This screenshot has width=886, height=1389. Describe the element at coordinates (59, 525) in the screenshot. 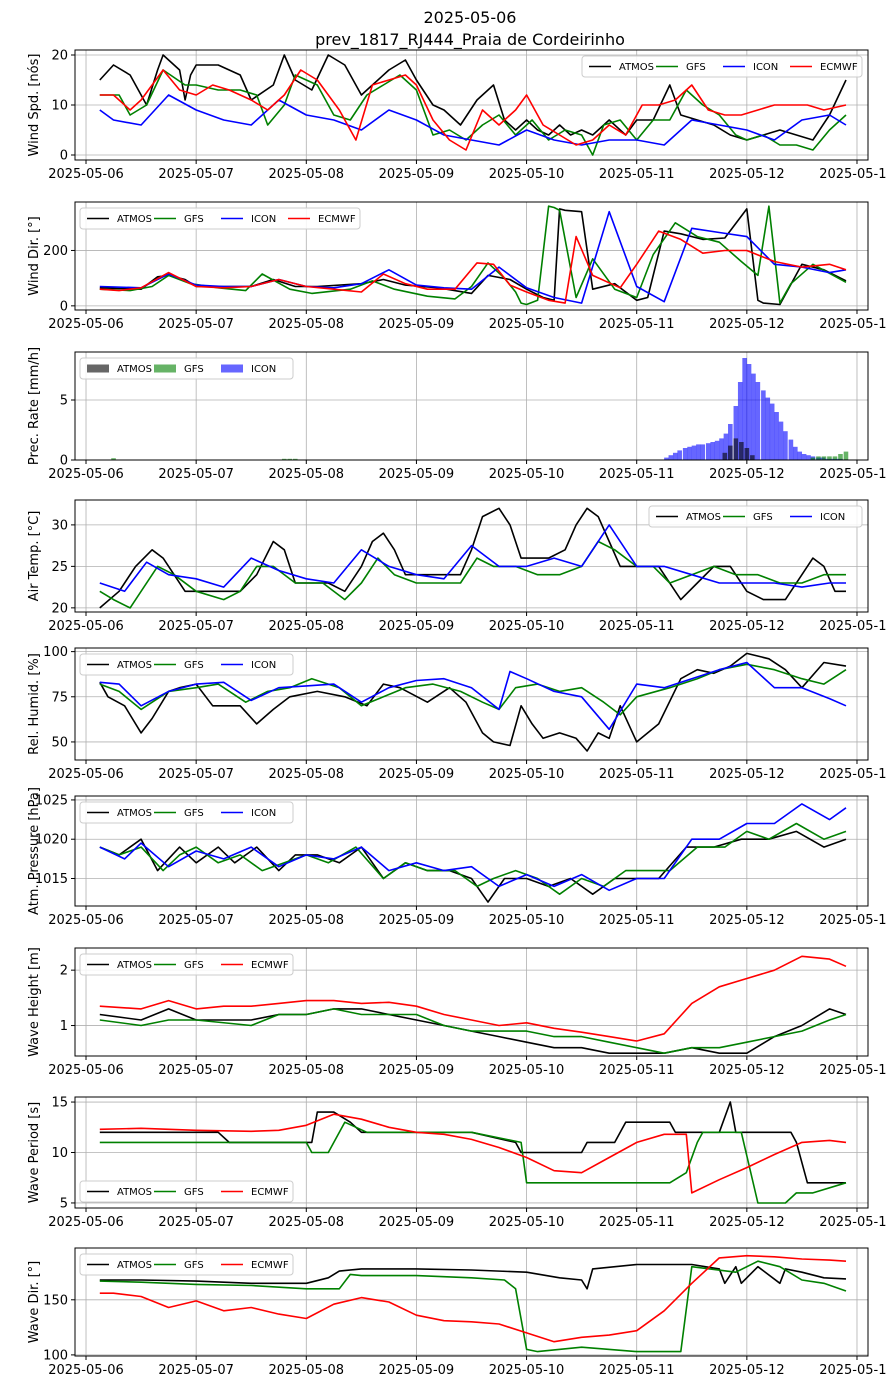

I see `y-tick-label: 30` at that location.